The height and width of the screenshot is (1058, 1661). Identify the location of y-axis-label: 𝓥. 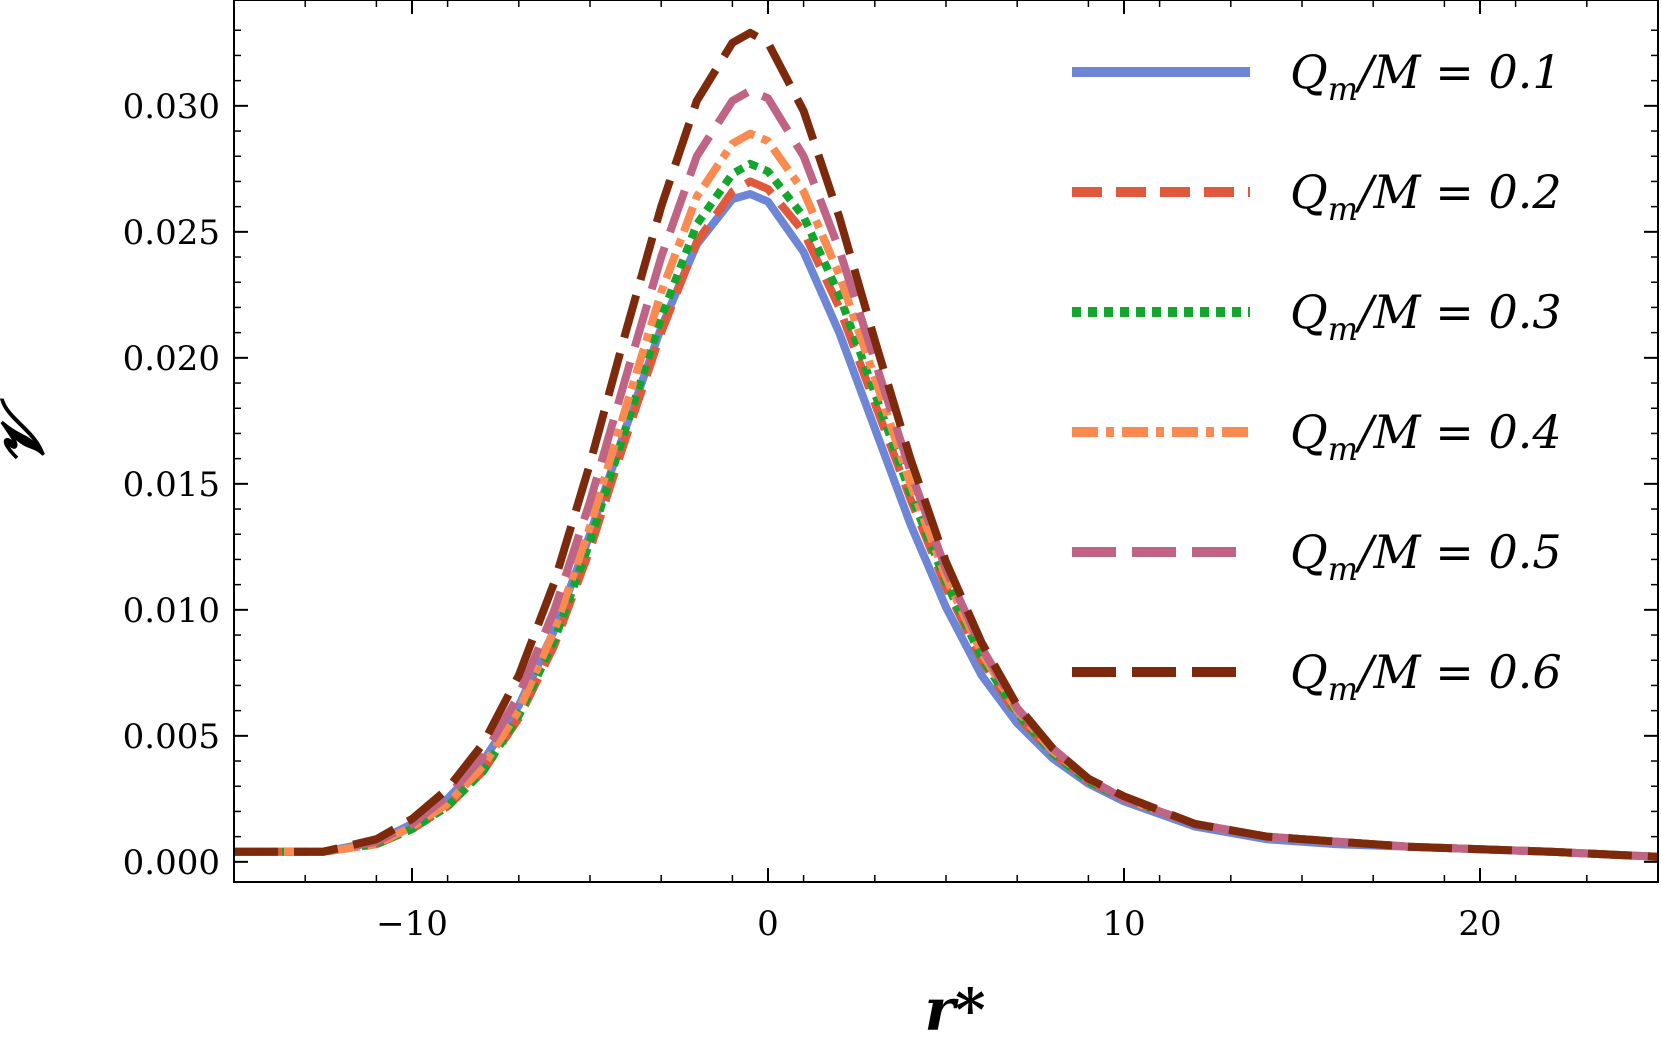
(28, 431).